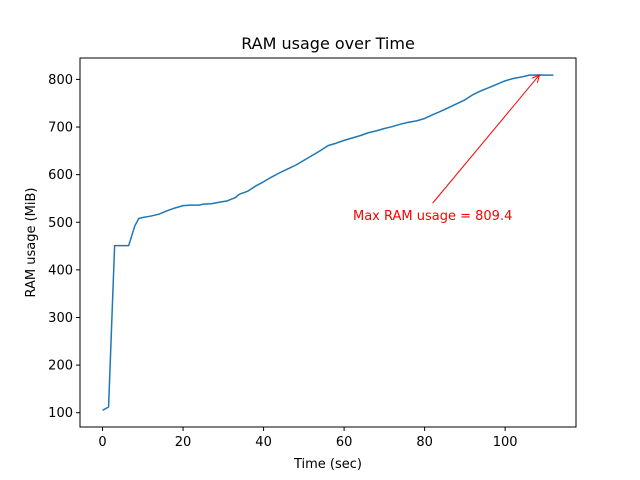  I want to click on y-tick-label: 400, so click(60, 270).